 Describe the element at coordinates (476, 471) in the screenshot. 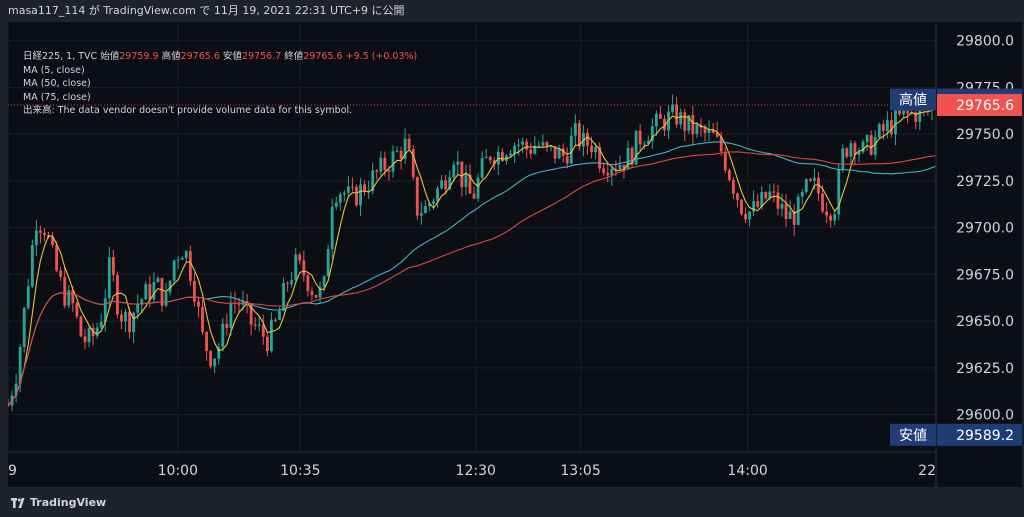

I see `time-tick-label: 12:30` at that location.